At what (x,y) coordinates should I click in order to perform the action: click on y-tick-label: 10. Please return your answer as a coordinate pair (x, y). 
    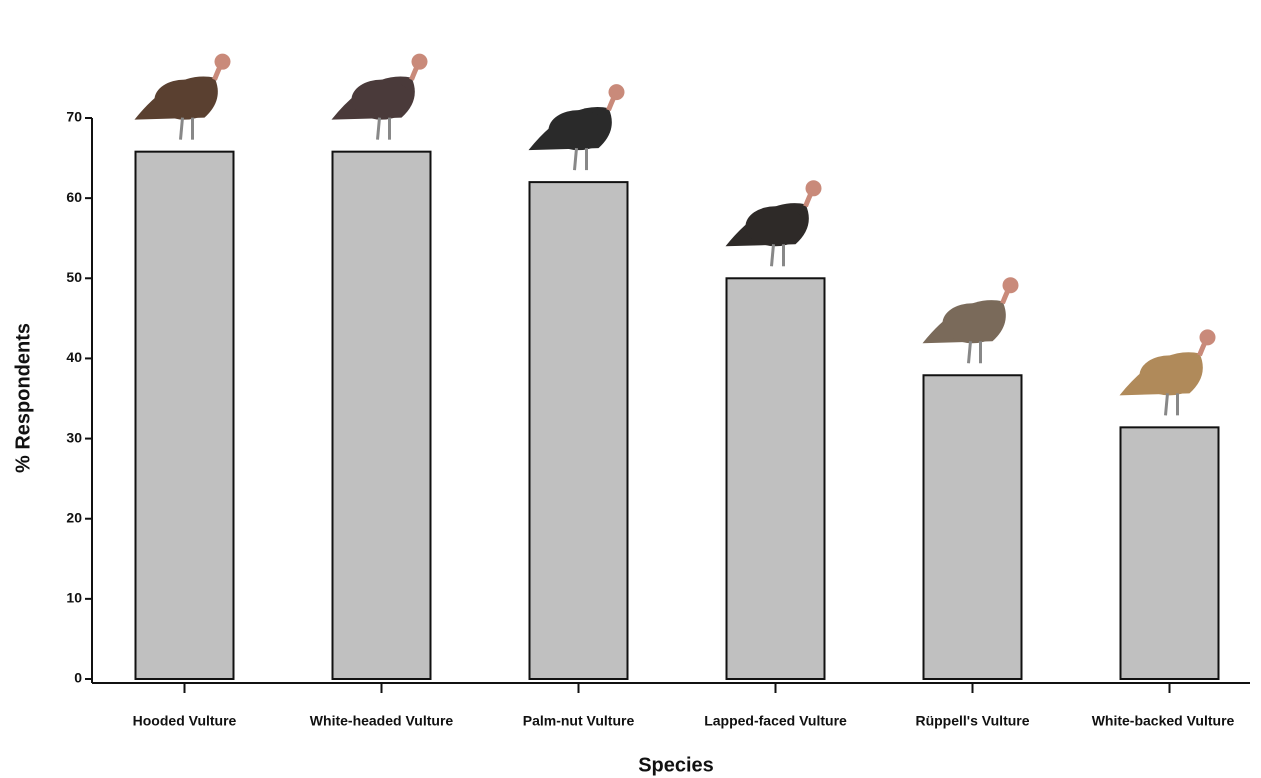
    Looking at the image, I should click on (74, 598).